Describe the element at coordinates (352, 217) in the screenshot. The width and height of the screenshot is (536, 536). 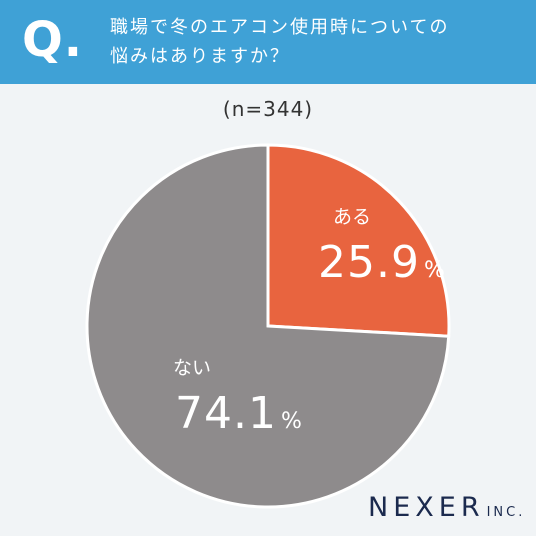
I see `slice-label-yes: ある` at that location.